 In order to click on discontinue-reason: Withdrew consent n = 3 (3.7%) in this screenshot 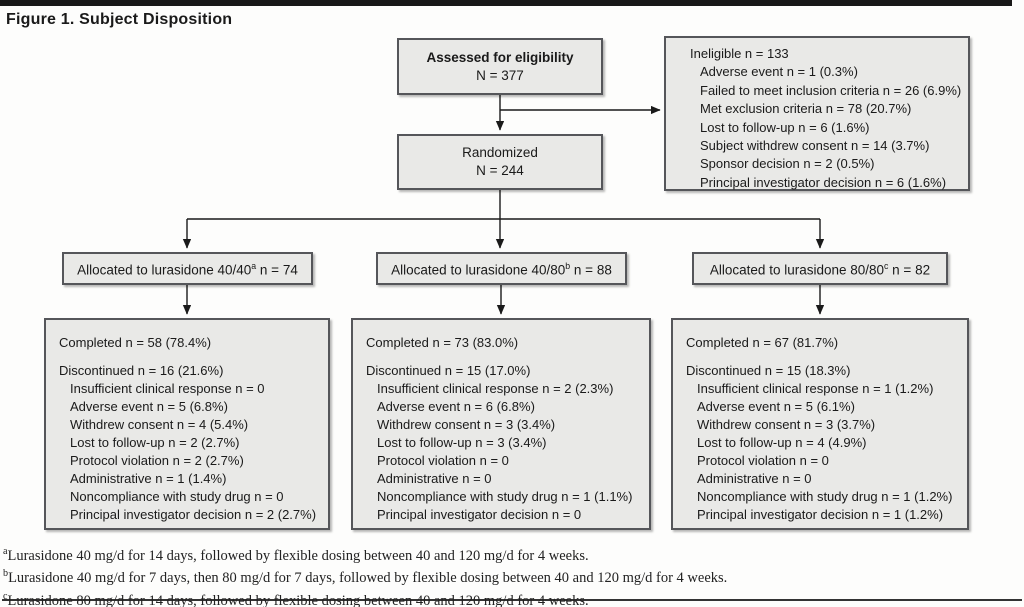, I will do `click(786, 424)`.